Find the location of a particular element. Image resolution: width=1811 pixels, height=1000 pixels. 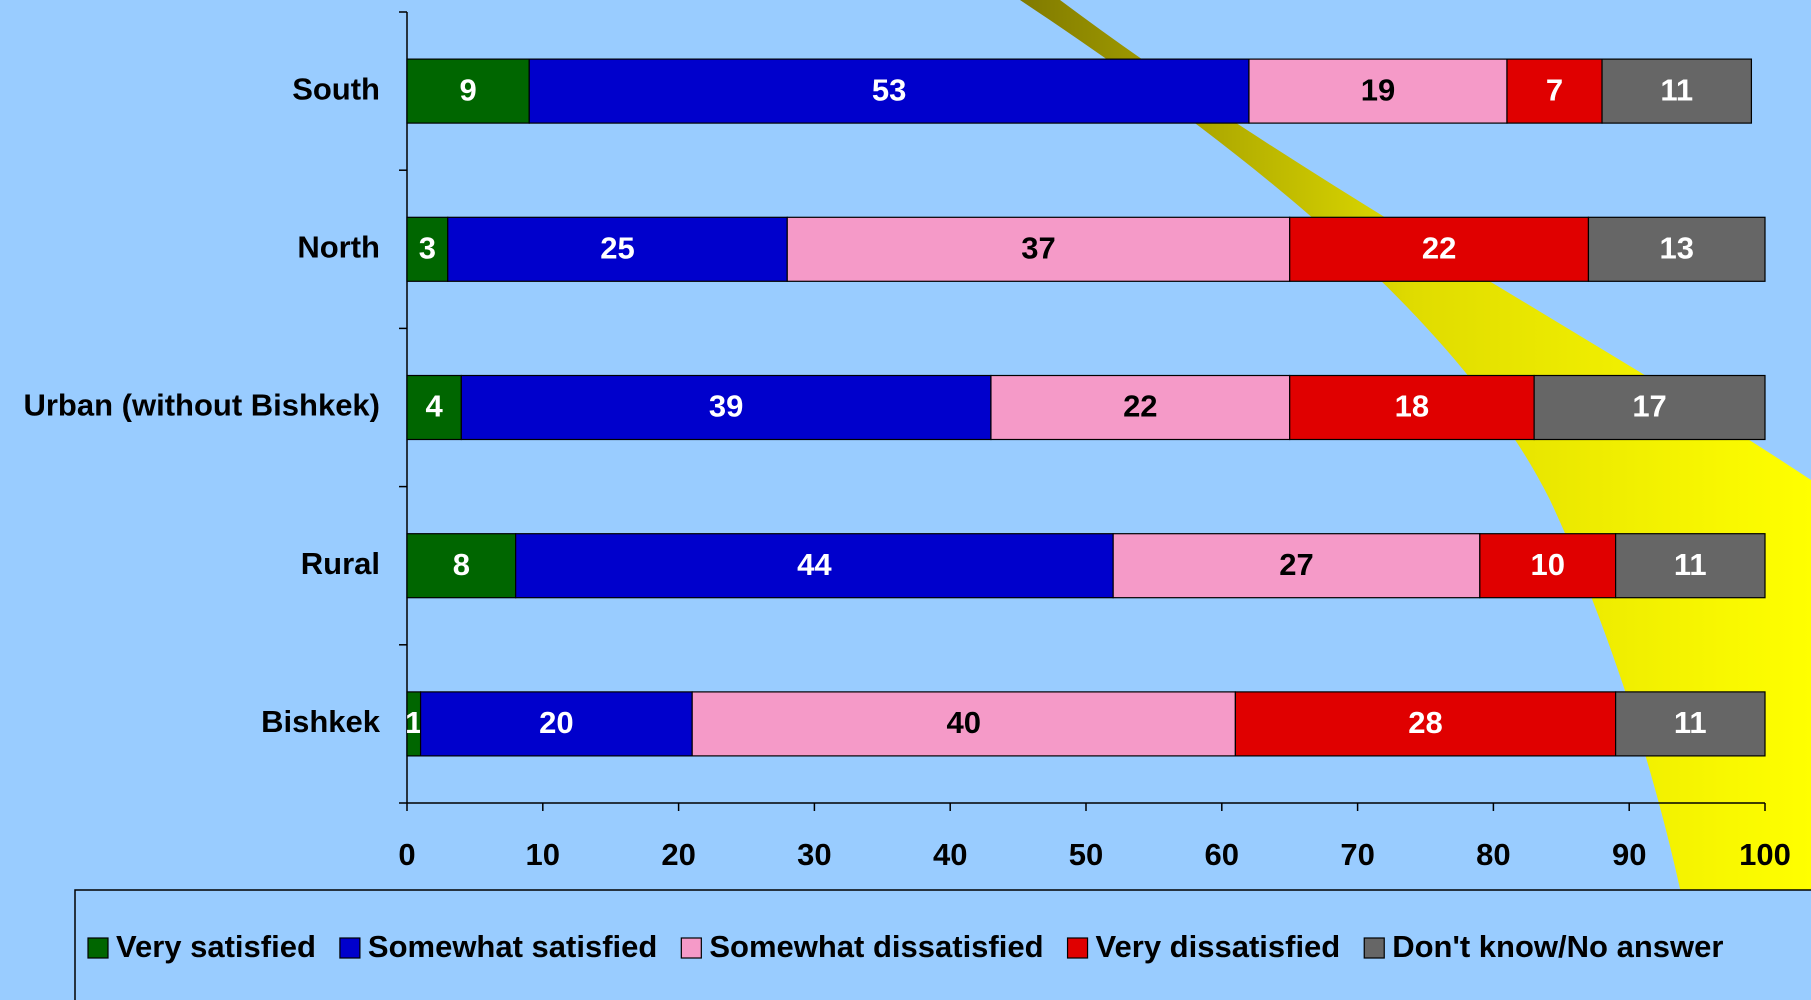

x-tick-label: 20 is located at coordinates (678, 854).